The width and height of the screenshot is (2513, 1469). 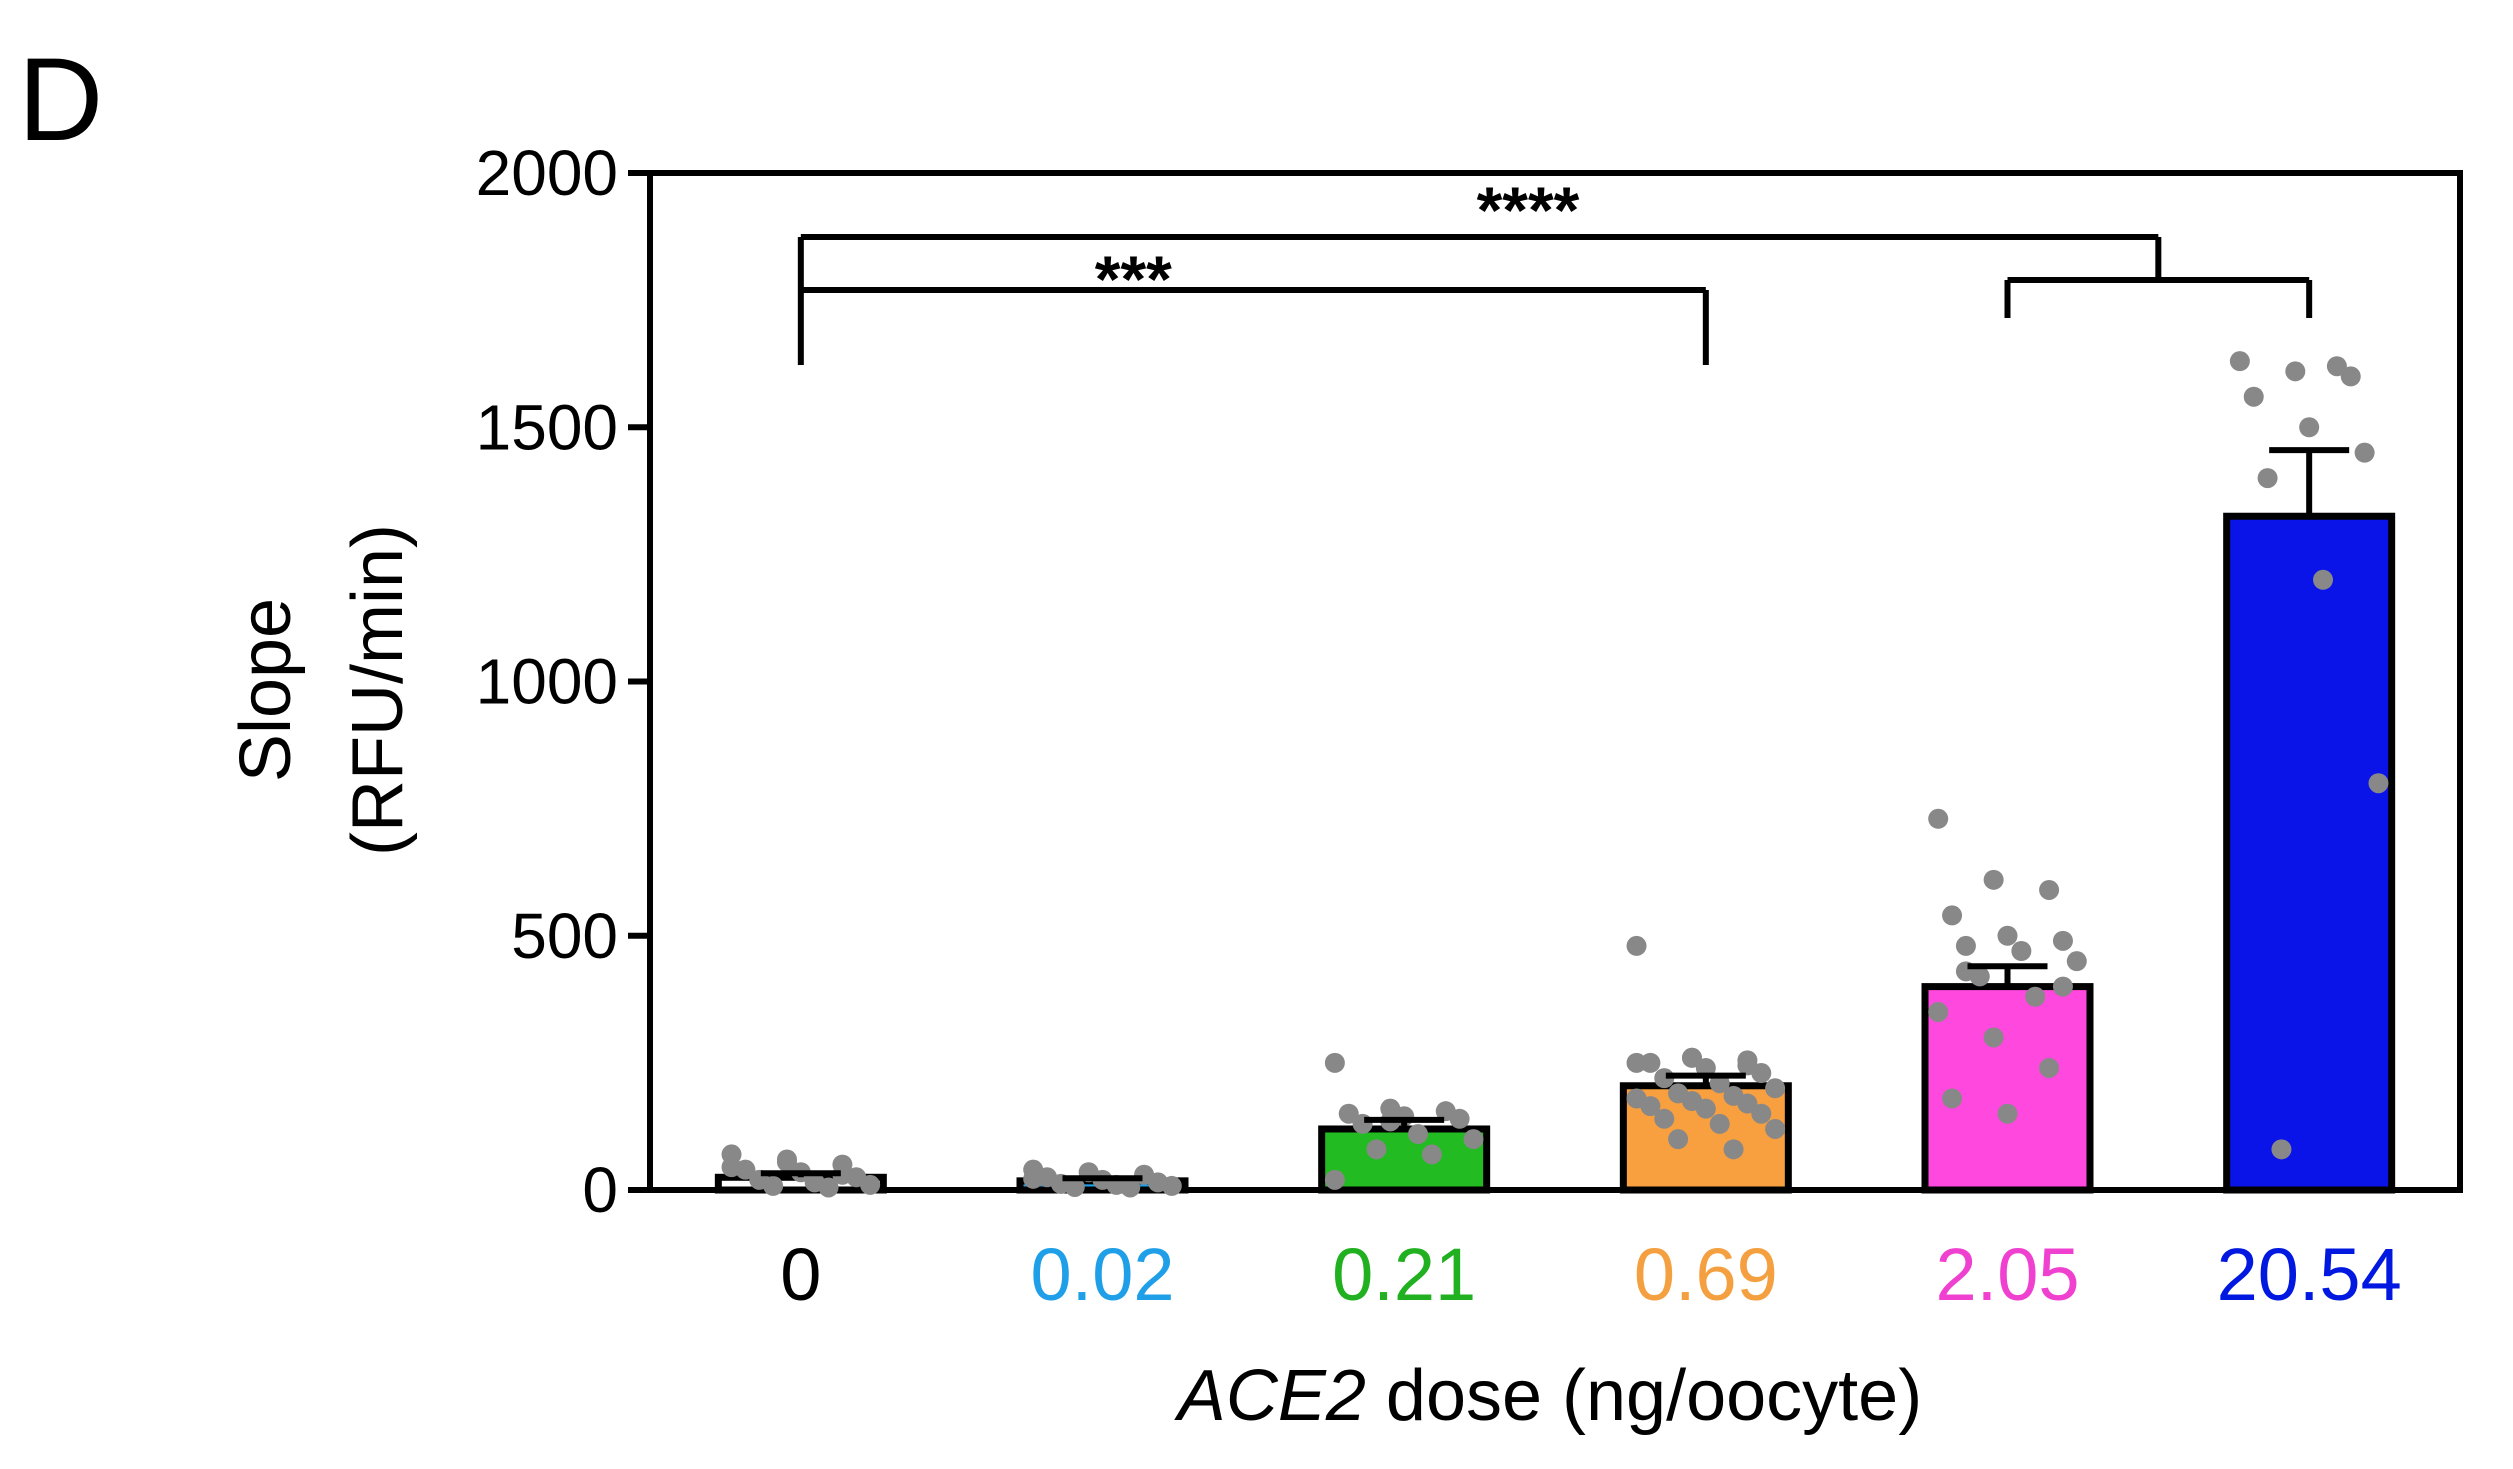 What do you see at coordinates (600, 1190) in the screenshot?
I see `y-tick-label: 0` at bounding box center [600, 1190].